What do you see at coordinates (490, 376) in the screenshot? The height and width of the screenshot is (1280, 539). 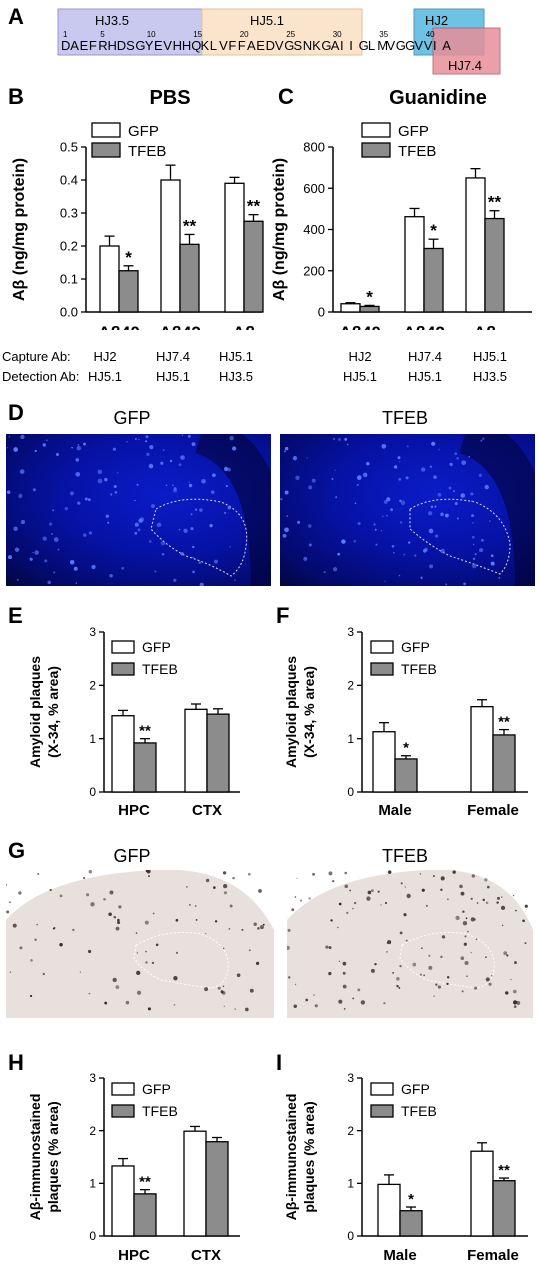 I see `detection-c-3: HJ3.5` at bounding box center [490, 376].